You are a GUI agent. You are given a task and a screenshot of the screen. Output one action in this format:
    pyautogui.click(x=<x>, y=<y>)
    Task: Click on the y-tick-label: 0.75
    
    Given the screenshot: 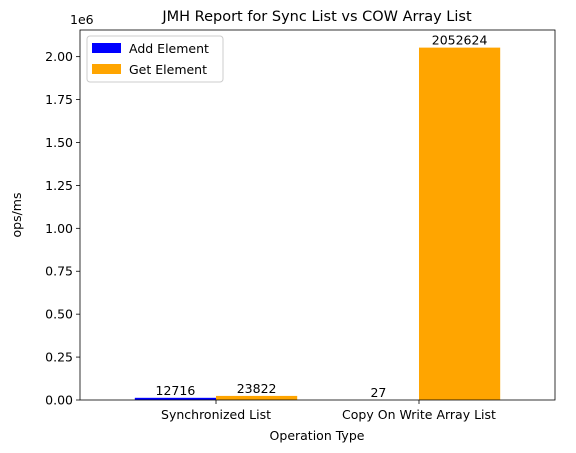 What is the action you would take?
    pyautogui.click(x=59, y=271)
    